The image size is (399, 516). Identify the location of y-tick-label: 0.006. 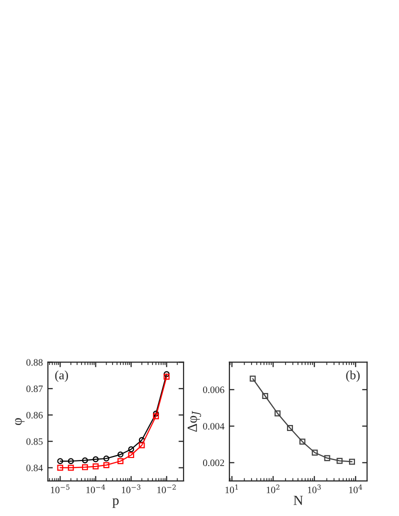
(213, 390).